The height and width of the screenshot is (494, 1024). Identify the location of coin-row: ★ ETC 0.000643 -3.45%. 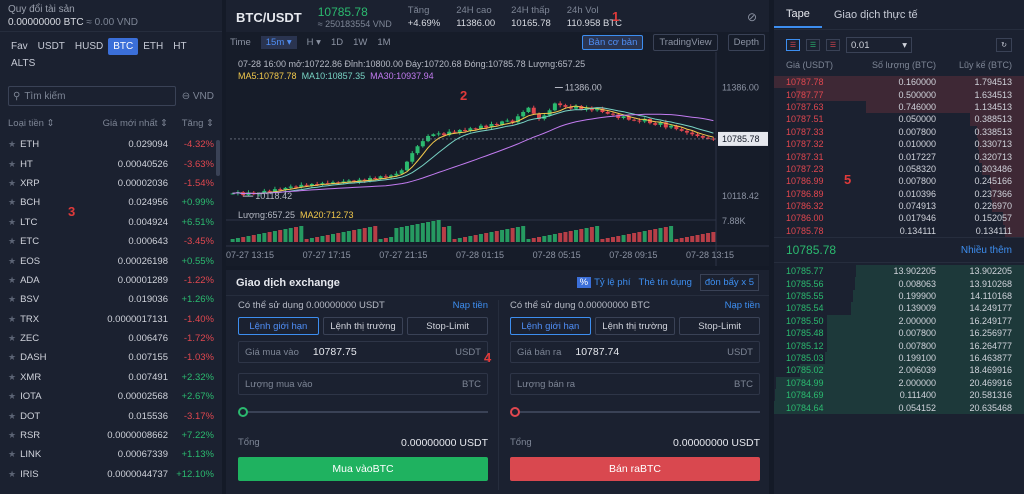
(111, 241).